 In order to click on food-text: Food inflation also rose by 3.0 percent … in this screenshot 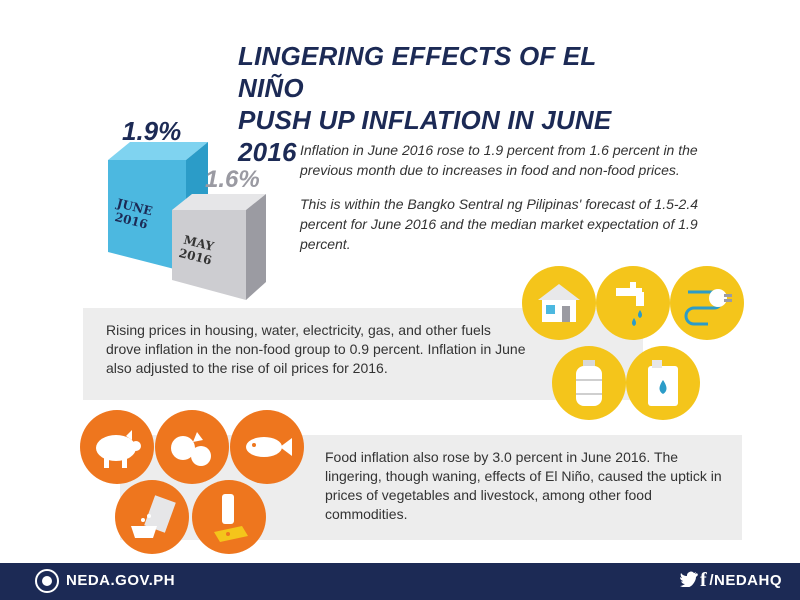, I will do `click(523, 485)`.